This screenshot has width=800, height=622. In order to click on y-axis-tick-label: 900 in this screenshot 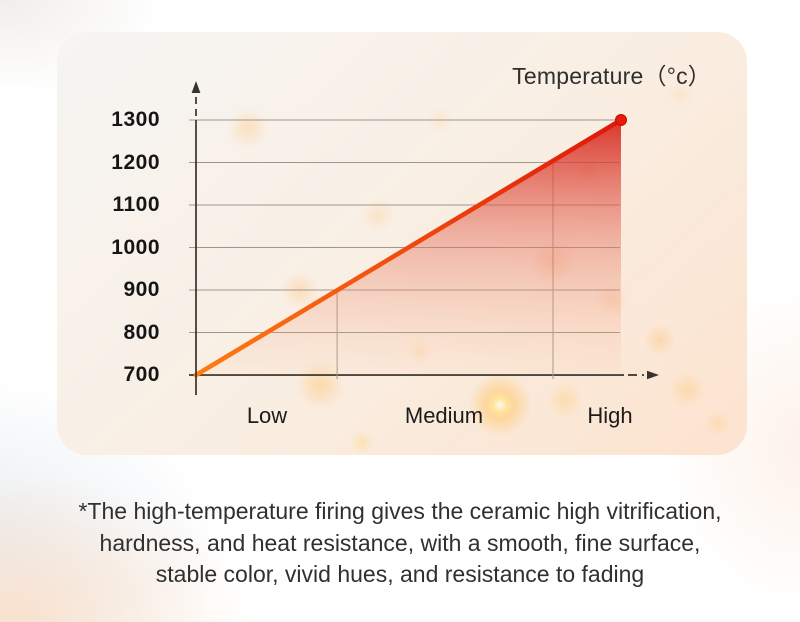, I will do `click(141, 289)`.